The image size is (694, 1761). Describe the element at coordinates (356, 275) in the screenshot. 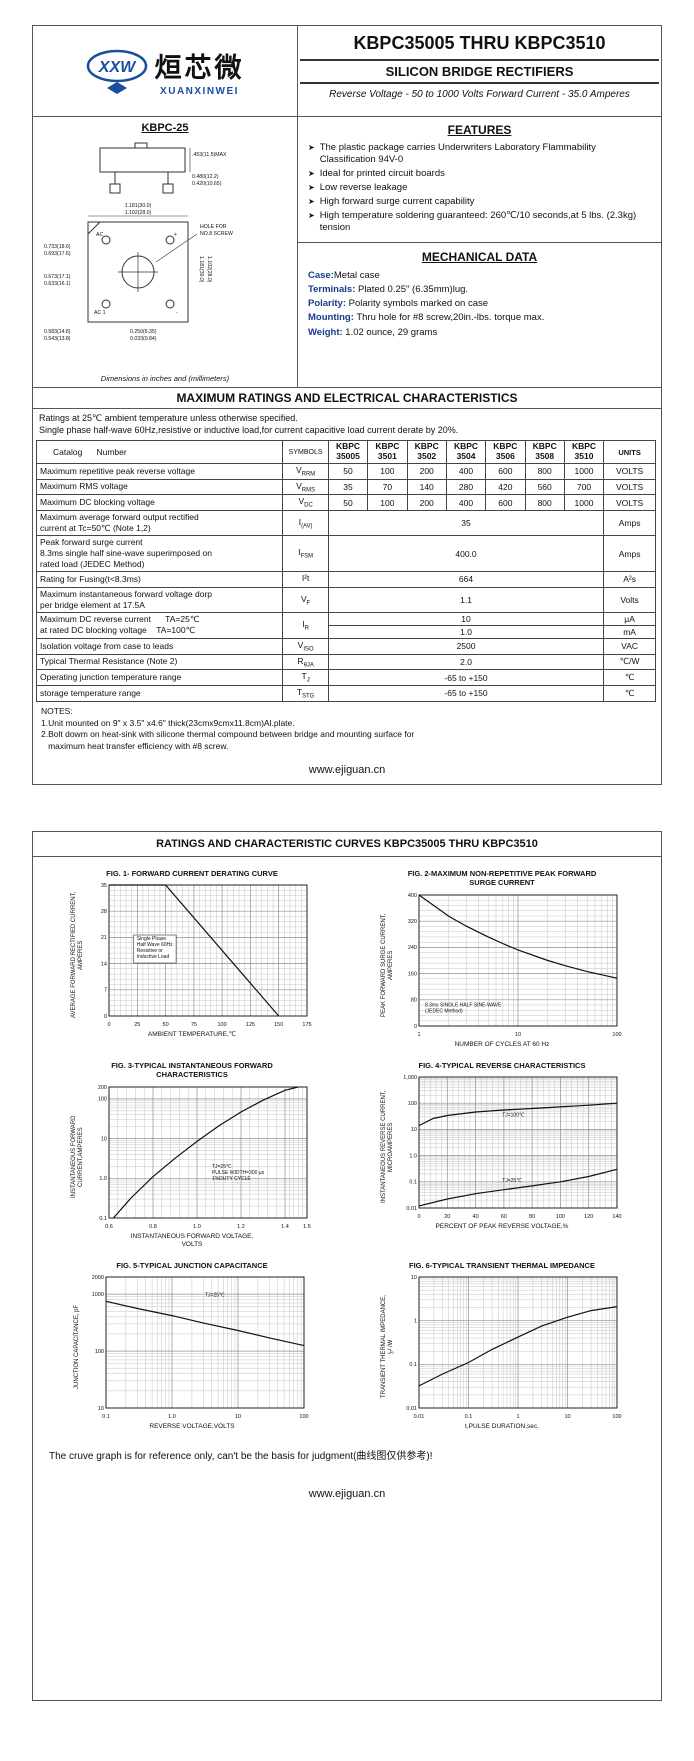

I see `mech-item-text: Metal case` at that location.